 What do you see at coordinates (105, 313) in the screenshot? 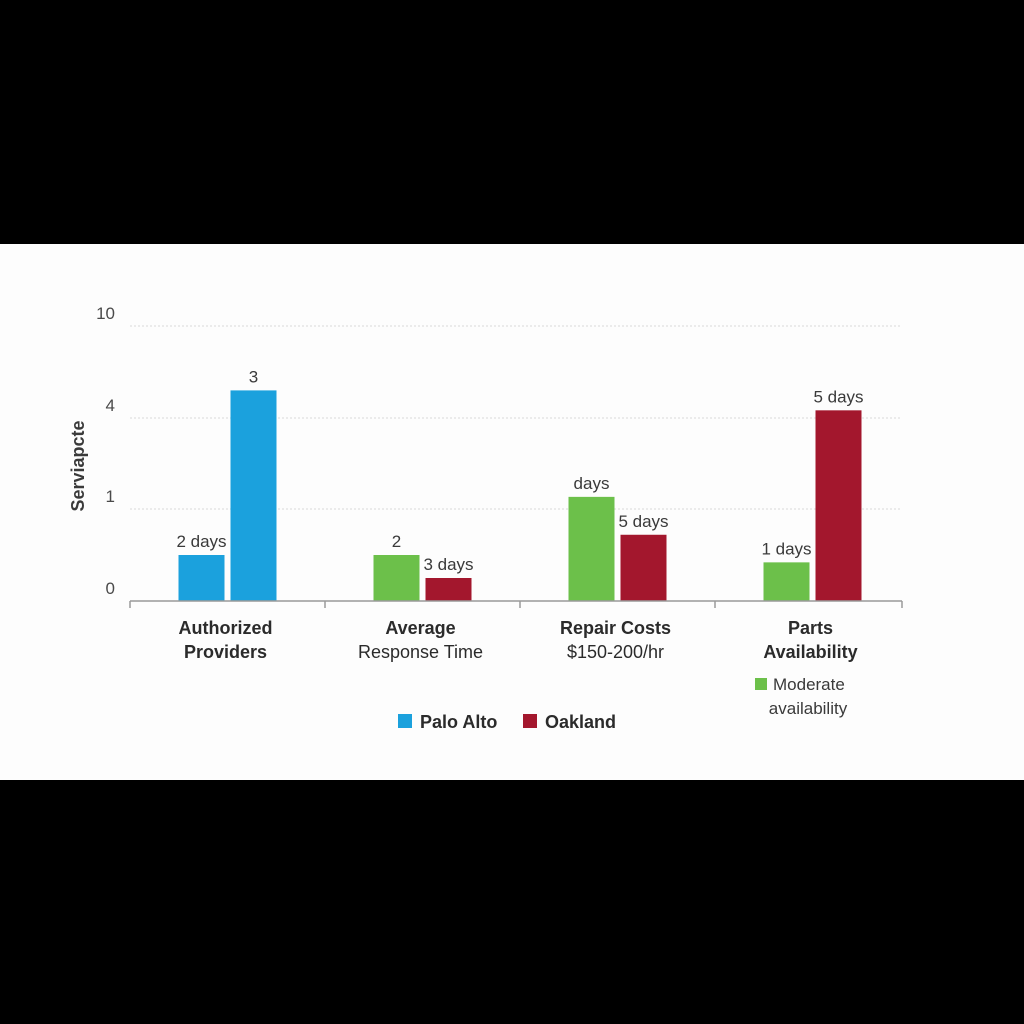
I see `y-tick-label: 10` at bounding box center [105, 313].